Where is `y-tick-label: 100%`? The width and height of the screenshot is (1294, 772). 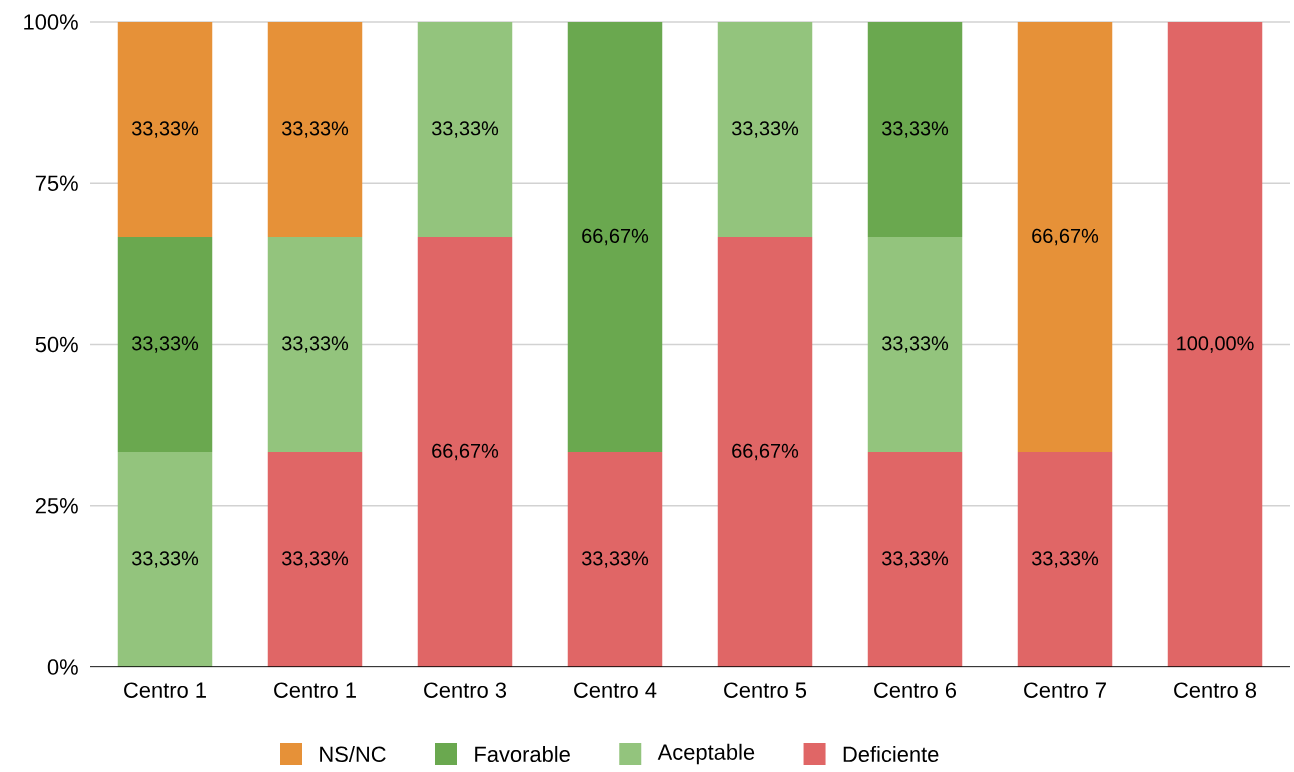
y-tick-label: 100% is located at coordinates (51, 22).